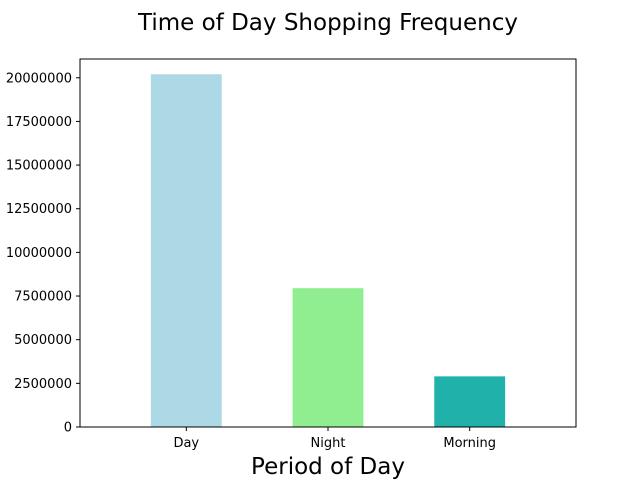 The height and width of the screenshot is (480, 640). Describe the element at coordinates (39, 253) in the screenshot. I see `y-tick-label: 10000000` at that location.